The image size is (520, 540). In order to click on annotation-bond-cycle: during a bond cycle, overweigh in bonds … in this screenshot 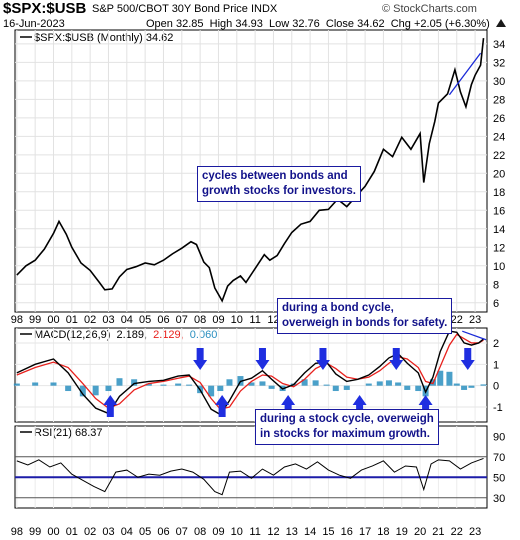, I will do `click(365, 316)`.